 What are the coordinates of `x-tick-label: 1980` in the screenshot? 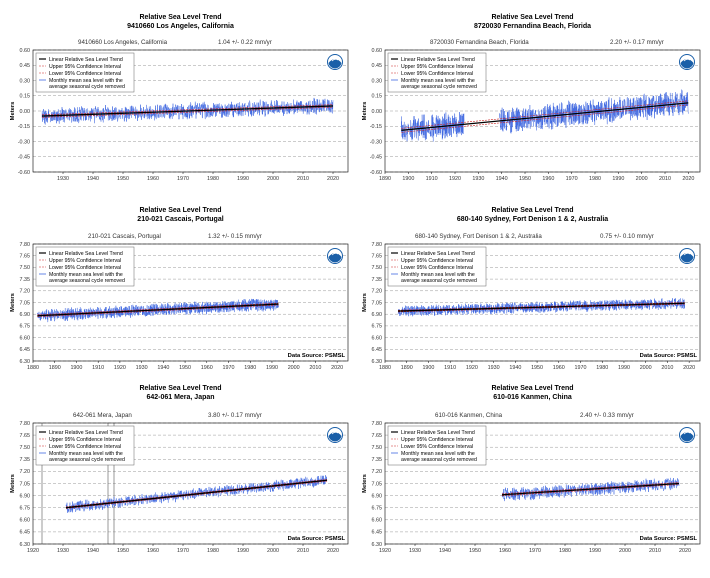 It's located at (250, 368).